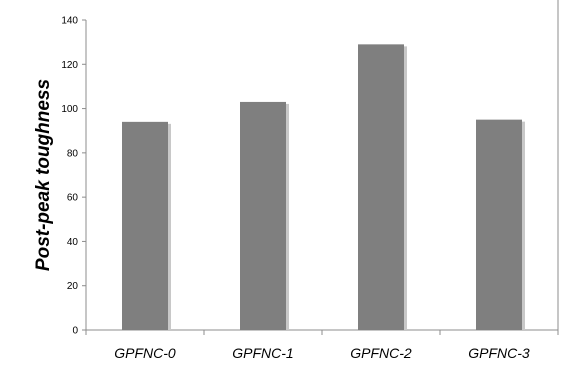 This screenshot has height=374, width=562. I want to click on y-tick-label: 80, so click(73, 153).